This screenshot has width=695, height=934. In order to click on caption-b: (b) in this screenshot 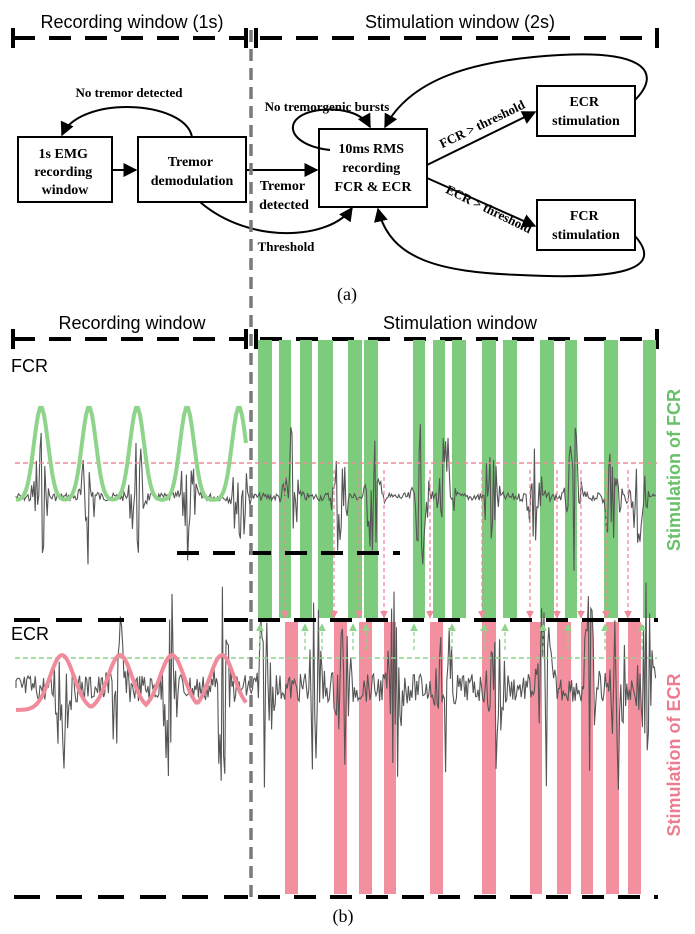, I will do `click(343, 916)`.